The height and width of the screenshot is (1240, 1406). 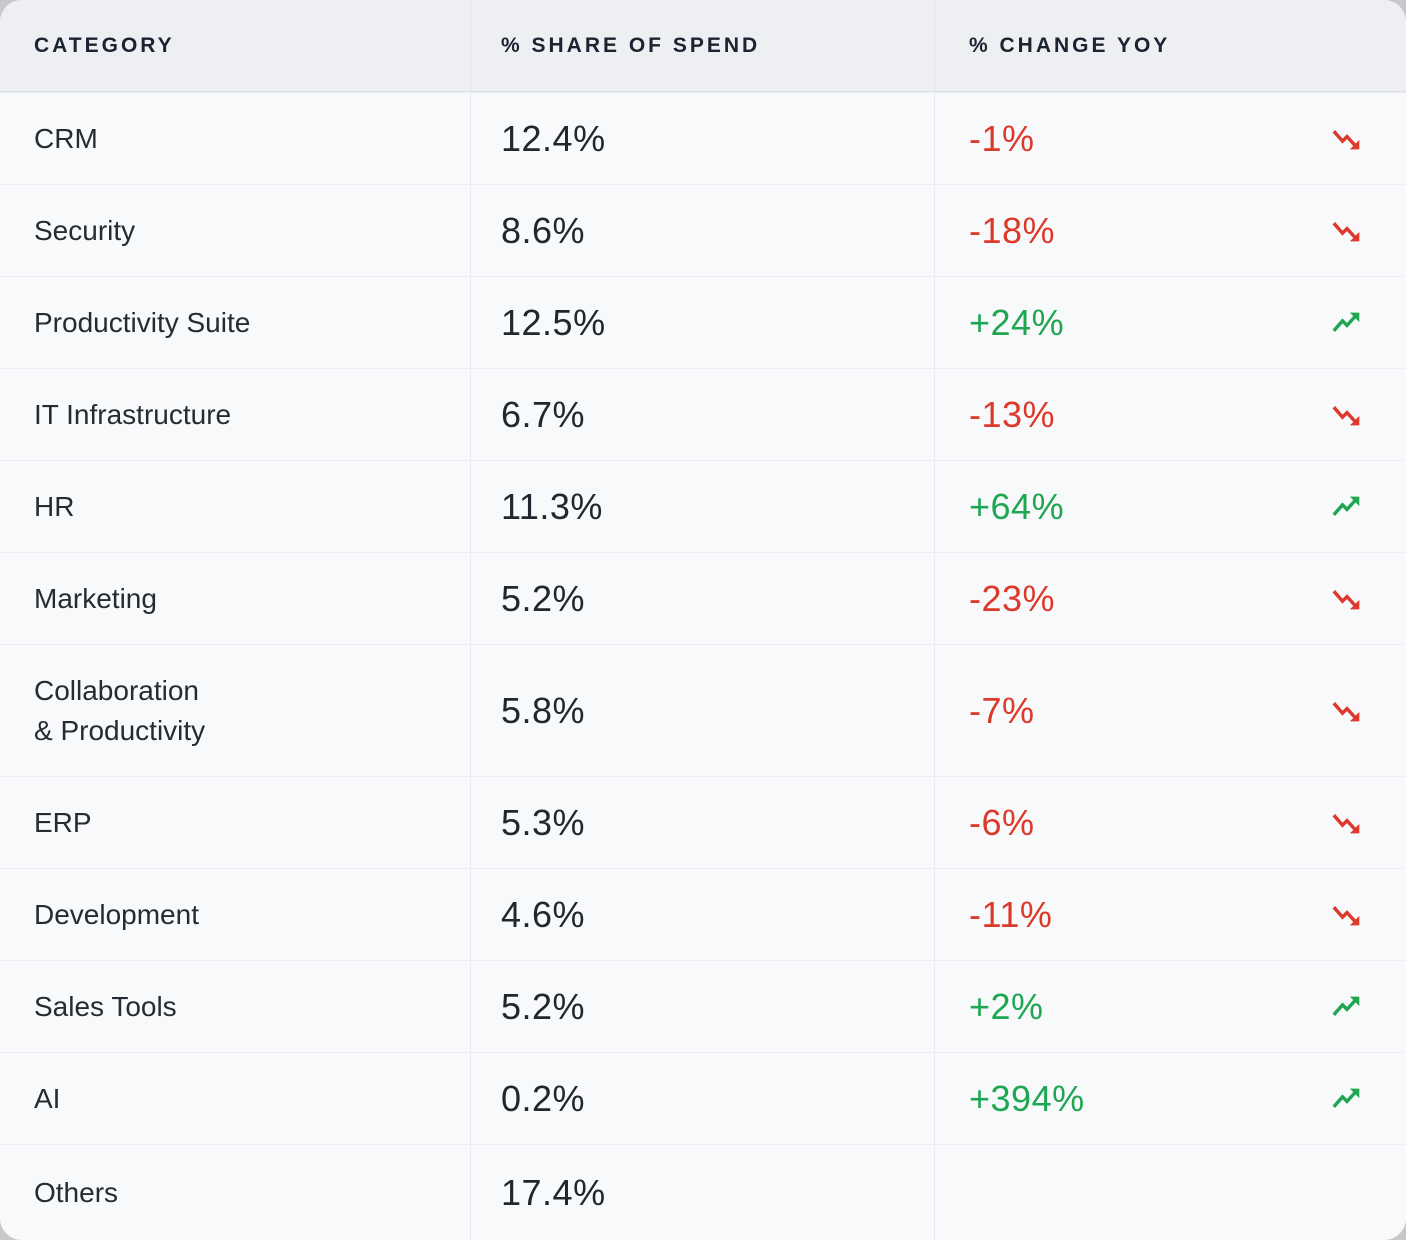 I want to click on share-cell: 0.2%, so click(x=702, y=1098).